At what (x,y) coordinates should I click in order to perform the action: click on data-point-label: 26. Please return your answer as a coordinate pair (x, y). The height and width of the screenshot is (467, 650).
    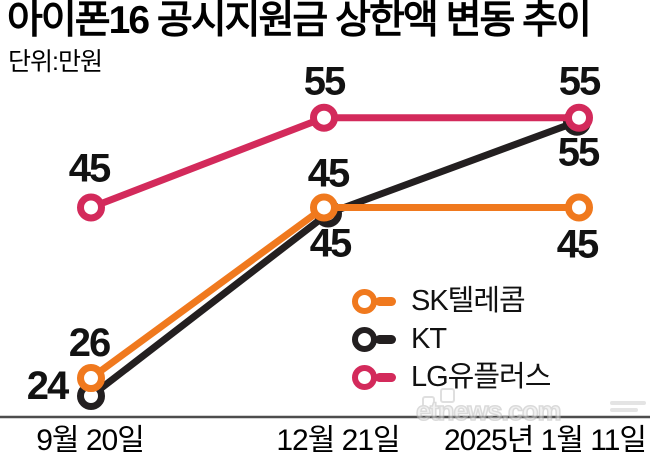
    Looking at the image, I should click on (89, 343).